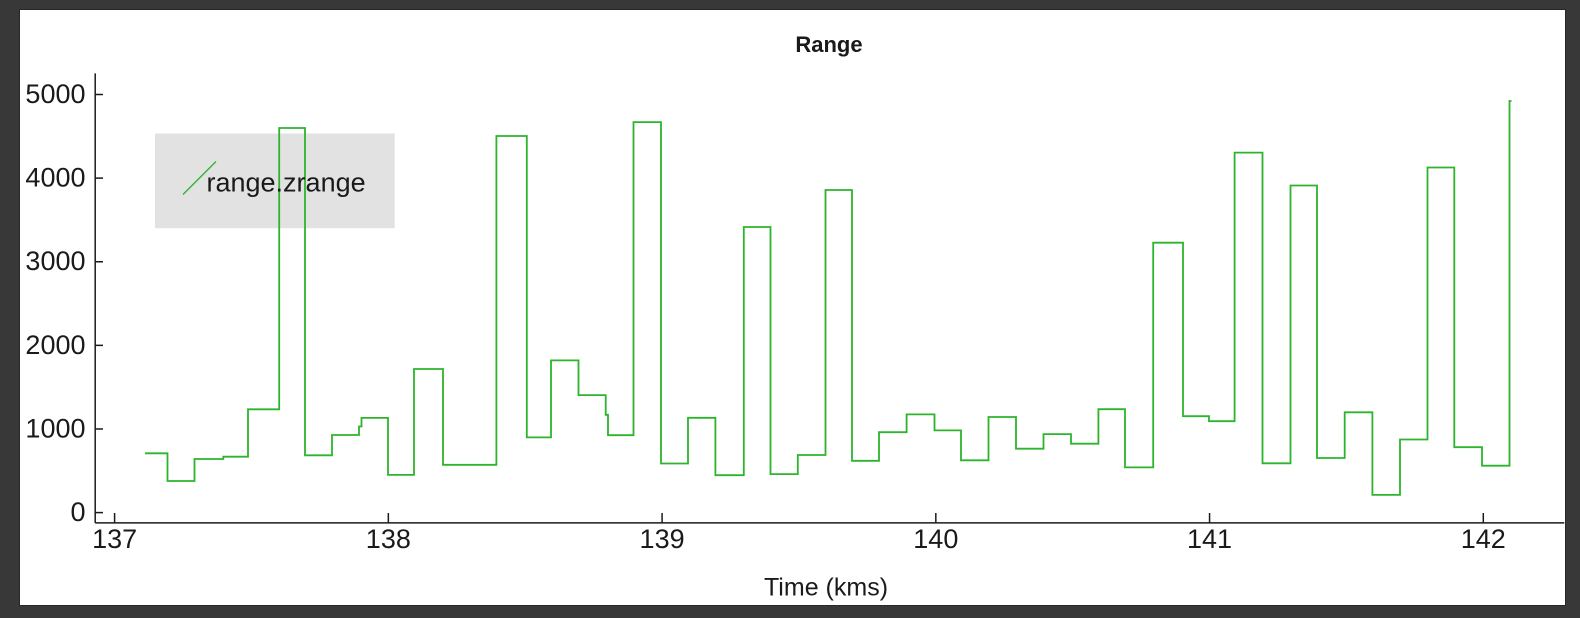 The height and width of the screenshot is (618, 1580). Describe the element at coordinates (1209, 539) in the screenshot. I see `svg-text: 141` at that location.